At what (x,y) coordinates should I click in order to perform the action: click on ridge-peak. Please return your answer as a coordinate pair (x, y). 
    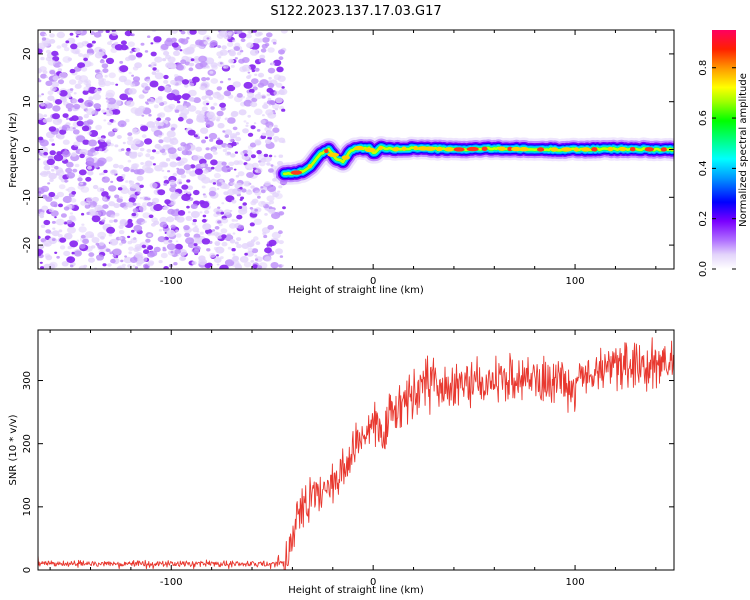
    Looking at the image, I should click on (449, 149).